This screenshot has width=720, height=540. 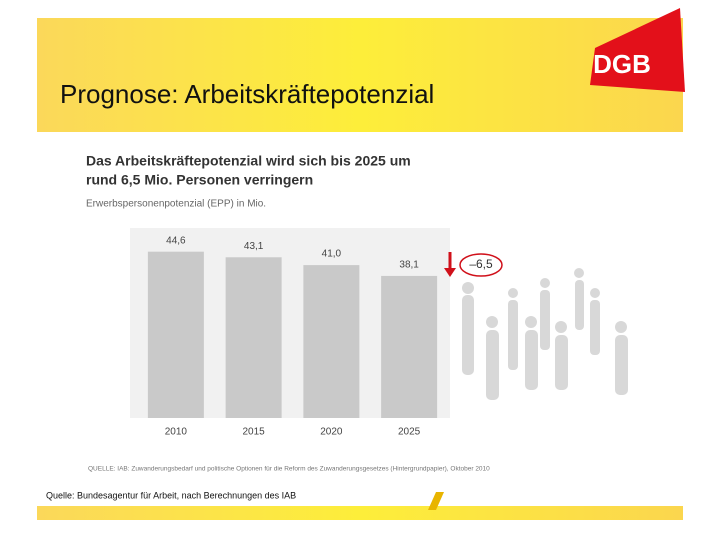 I want to click on data-label: 38,1, so click(x=409, y=265).